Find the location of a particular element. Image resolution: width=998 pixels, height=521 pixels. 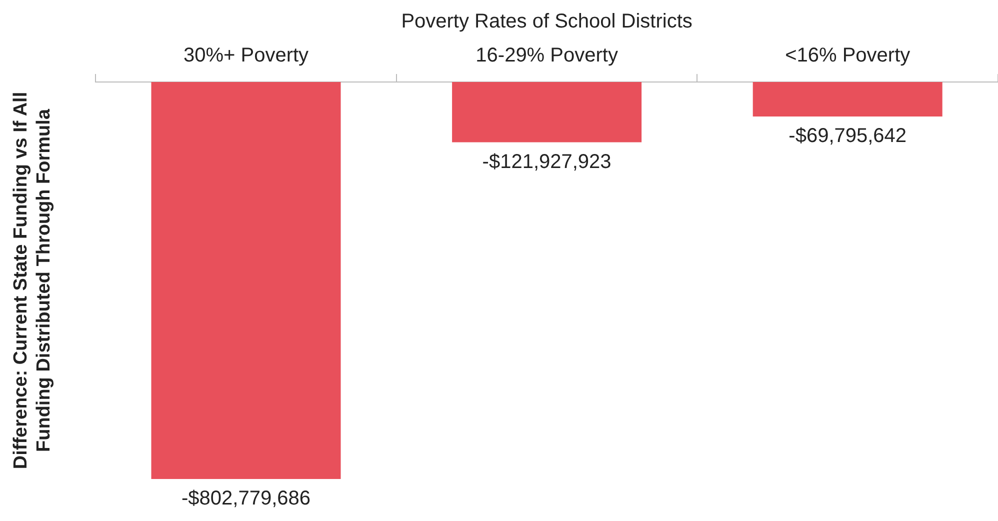

x-tick-label: 30%+ Poverty is located at coordinates (246, 55).